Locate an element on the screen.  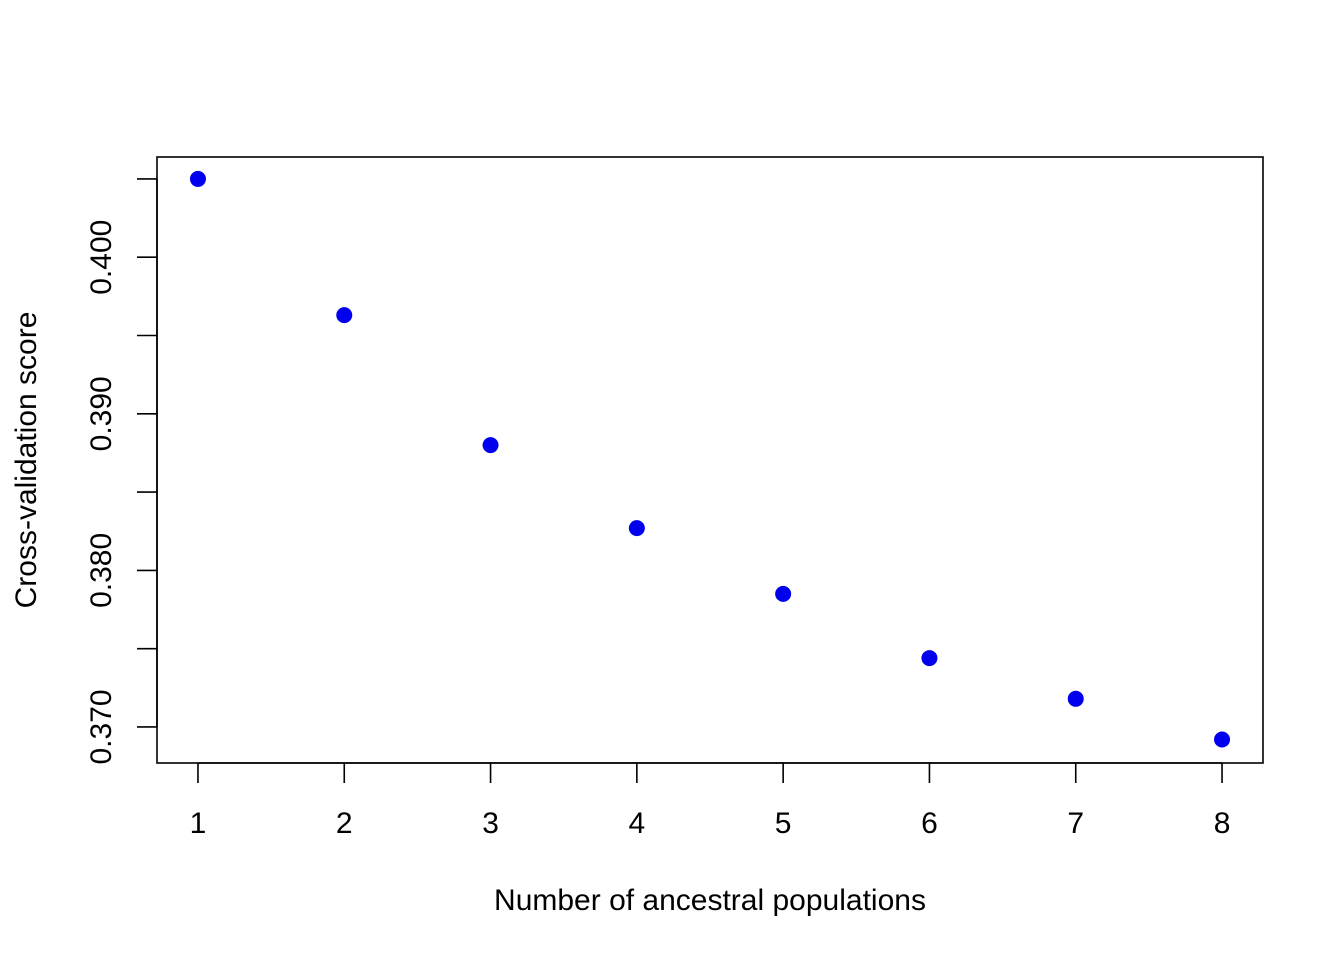
x-tick-label: 7 is located at coordinates (1075, 823).